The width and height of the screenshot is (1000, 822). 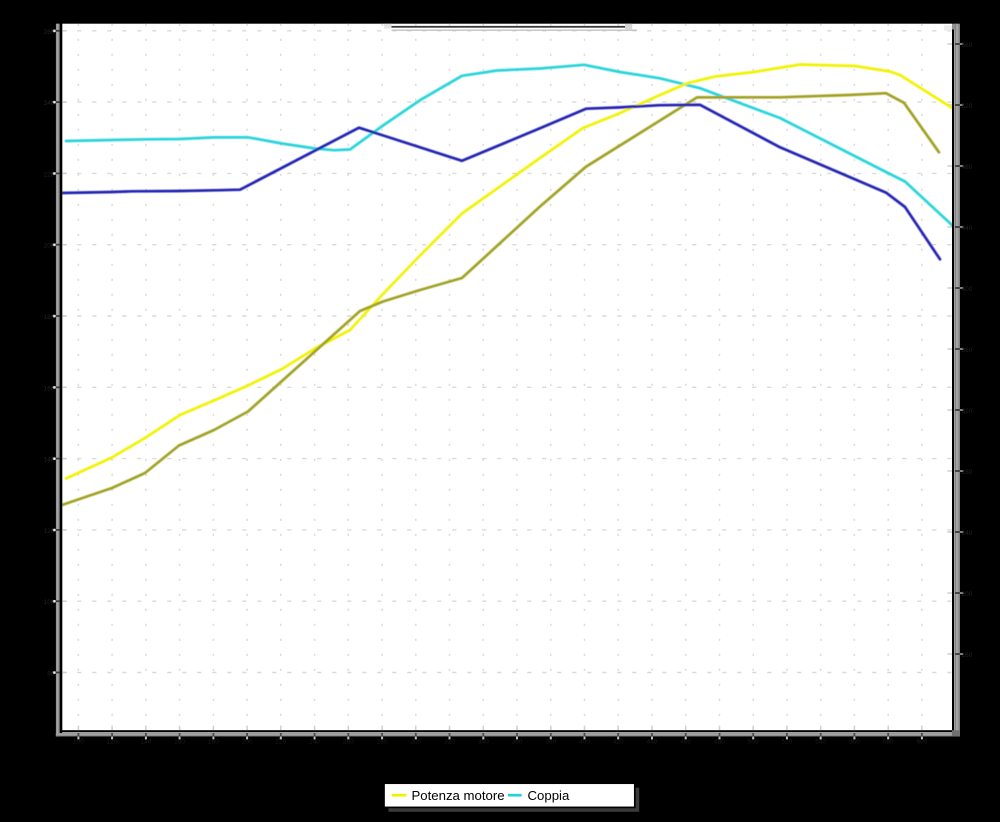 I want to click on svg-text: 500, so click(x=753, y=742).